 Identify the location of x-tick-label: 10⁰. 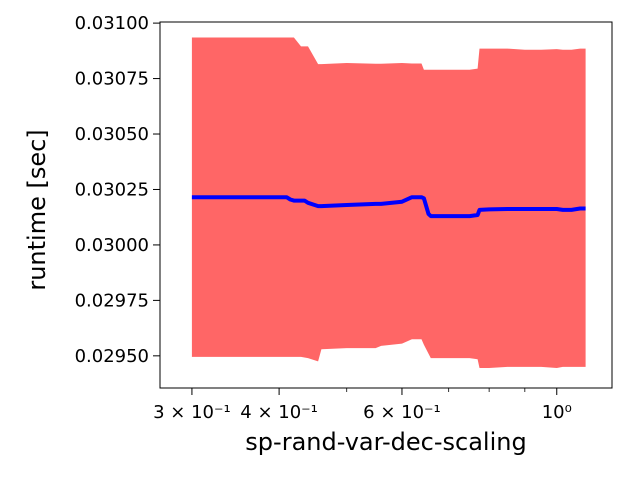
(557, 412).